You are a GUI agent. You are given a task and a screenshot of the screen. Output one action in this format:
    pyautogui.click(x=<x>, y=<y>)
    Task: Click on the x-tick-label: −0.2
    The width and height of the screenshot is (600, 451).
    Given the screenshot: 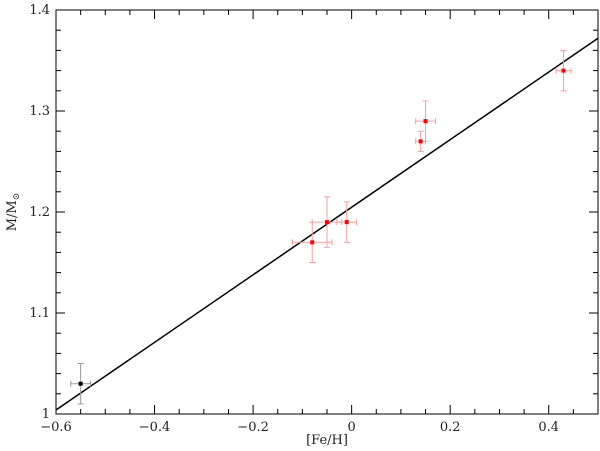 What is the action you would take?
    pyautogui.click(x=253, y=427)
    